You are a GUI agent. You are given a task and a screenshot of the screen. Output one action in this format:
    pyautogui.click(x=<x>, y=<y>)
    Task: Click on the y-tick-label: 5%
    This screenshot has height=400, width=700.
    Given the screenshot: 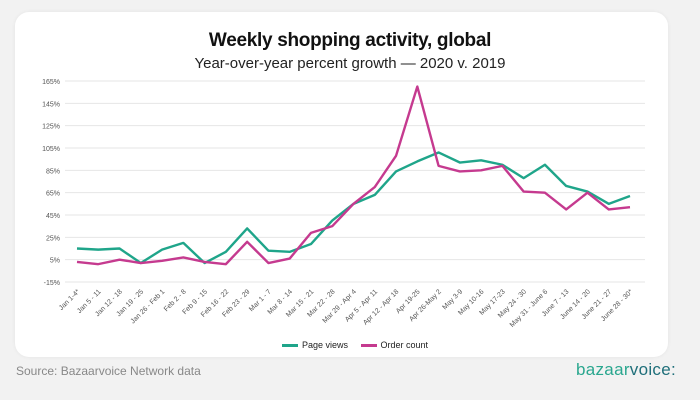 What is the action you would take?
    pyautogui.click(x=55, y=261)
    